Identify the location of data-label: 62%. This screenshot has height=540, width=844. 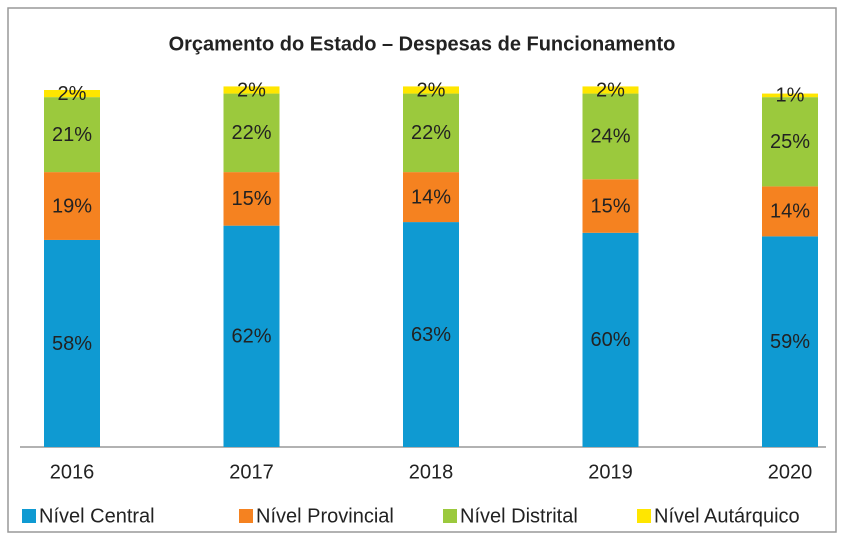
(251, 337).